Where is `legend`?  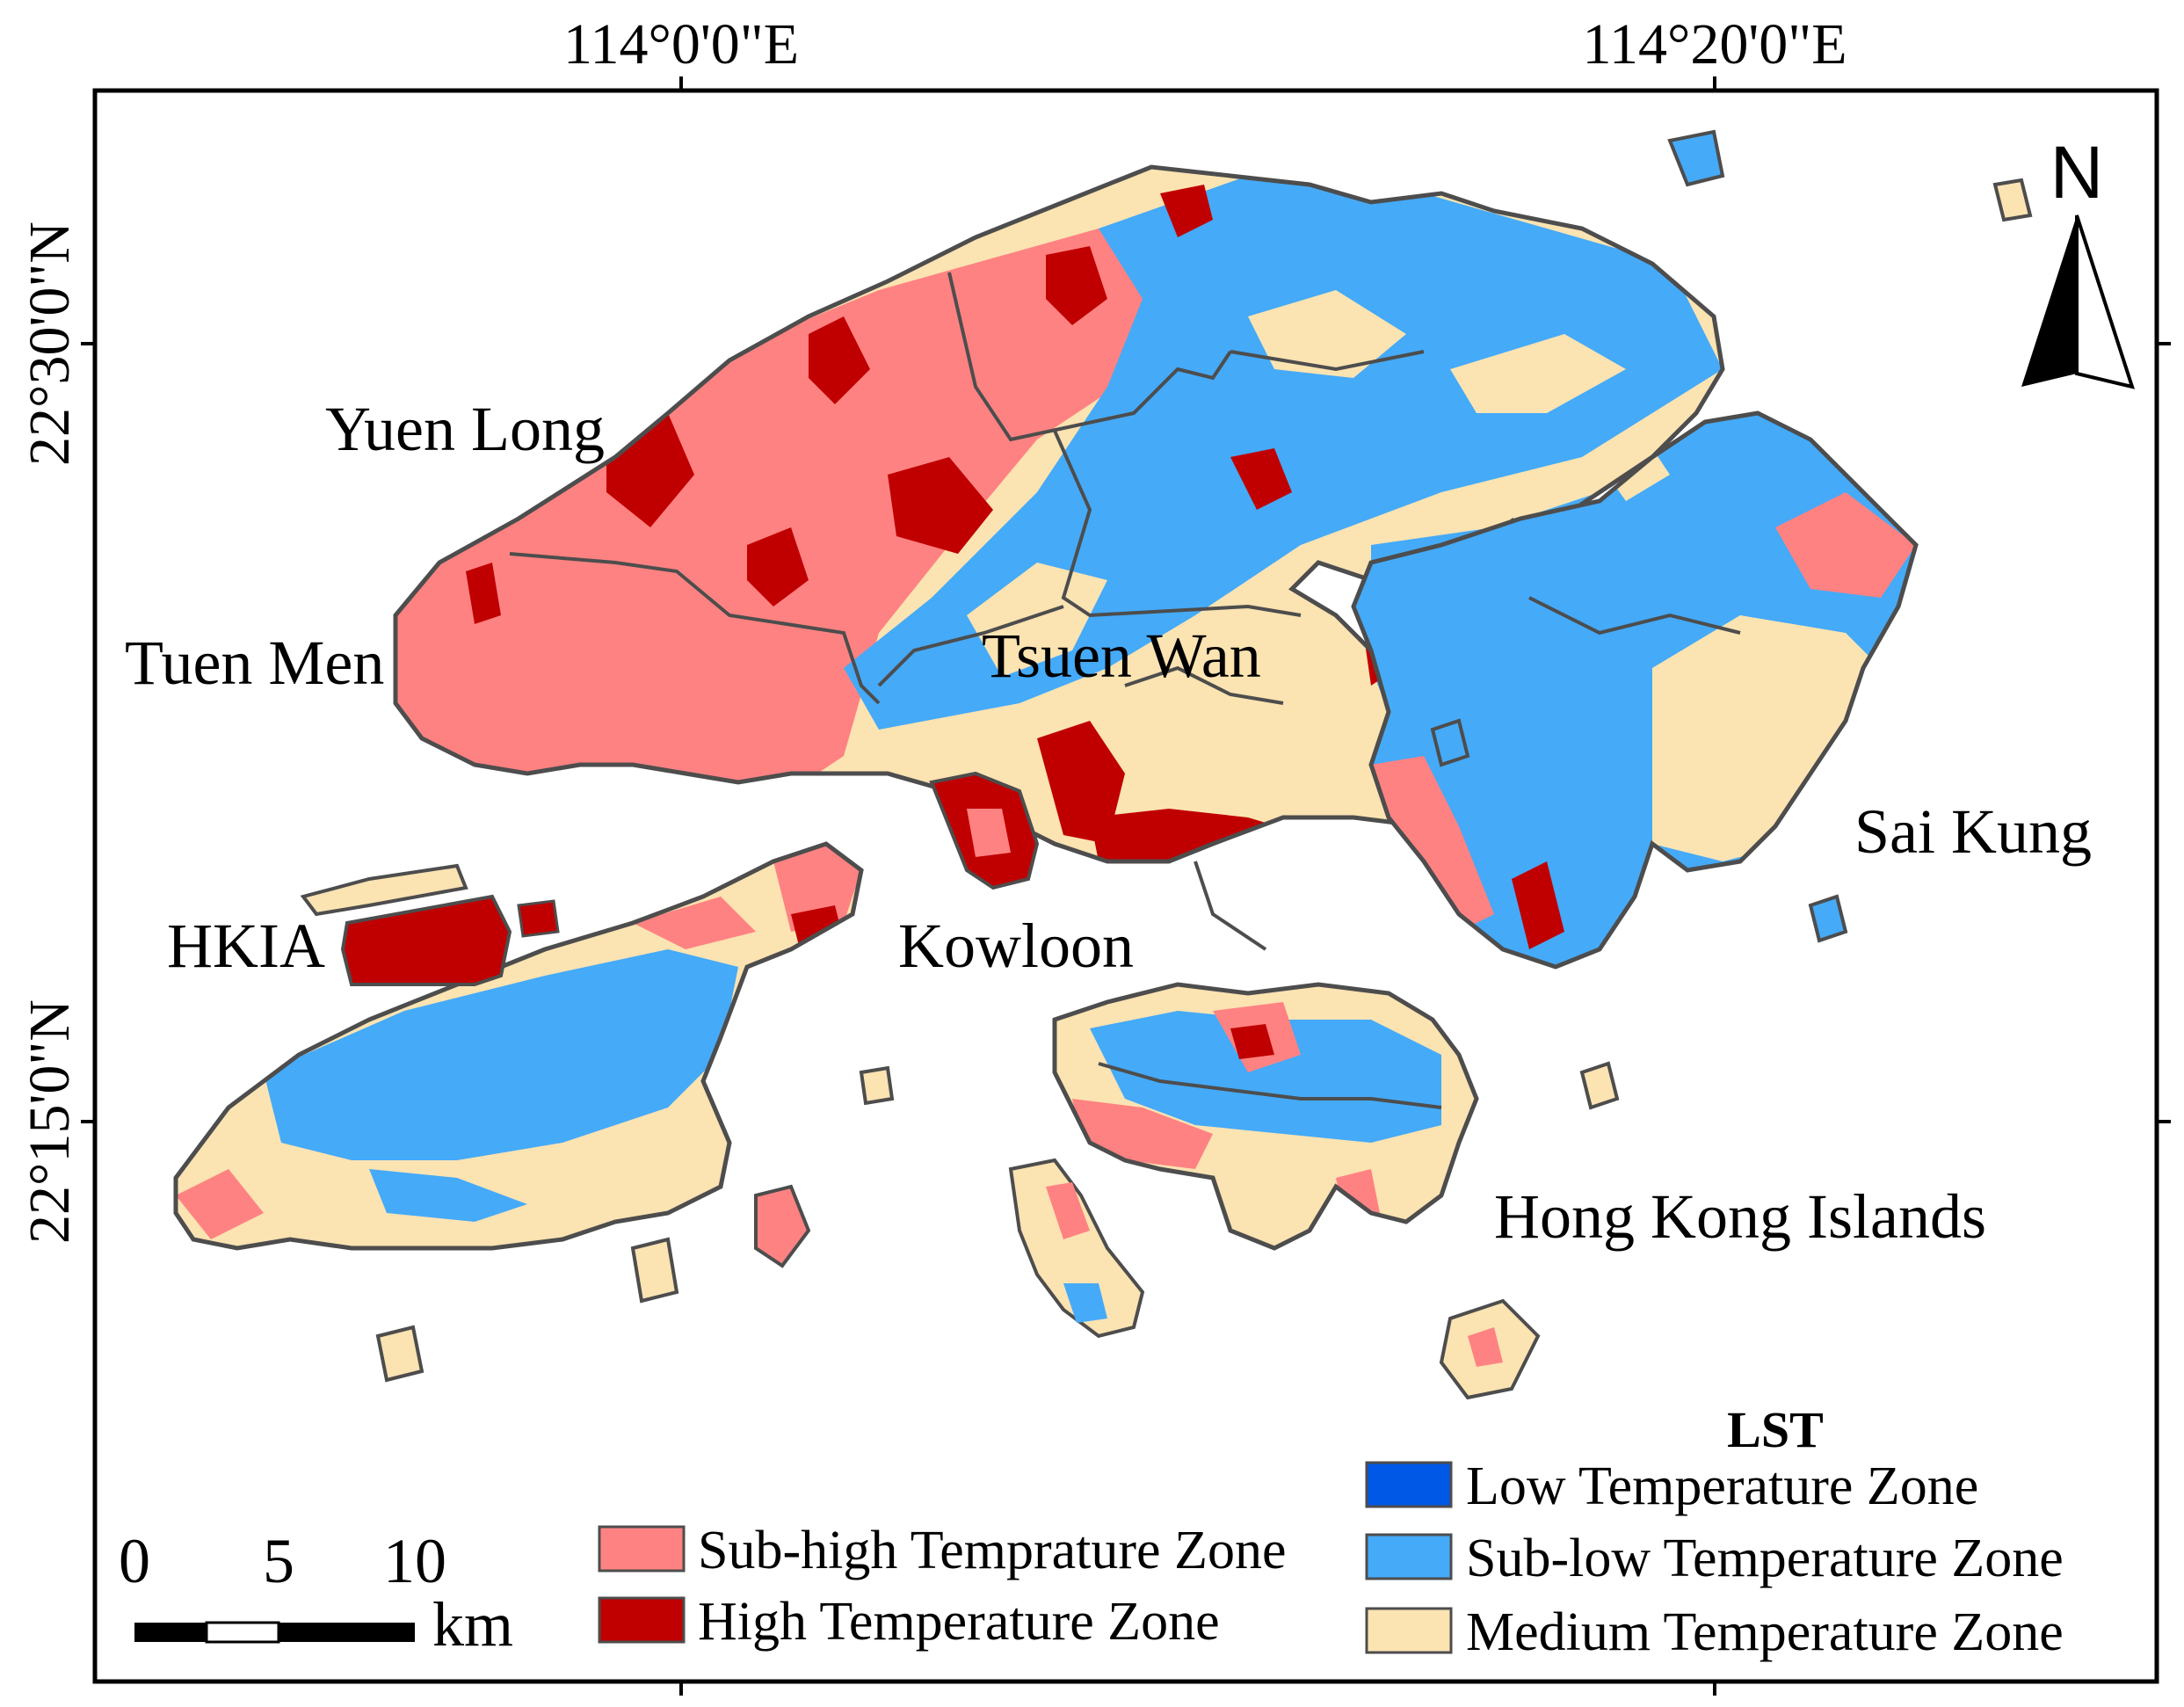 legend is located at coordinates (1025, 1557).